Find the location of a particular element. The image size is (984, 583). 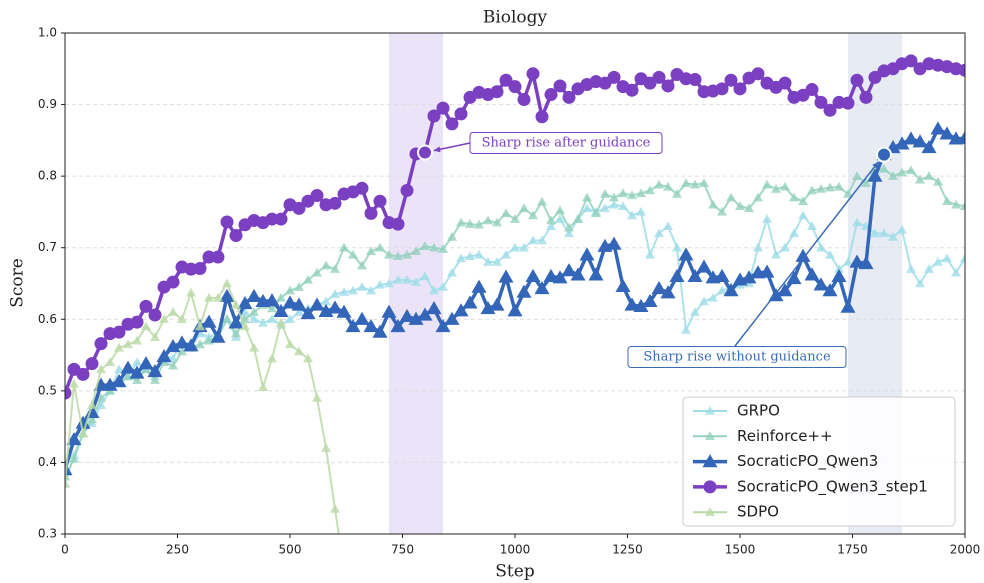

y-tick-label: 0.7 is located at coordinates (47, 247).